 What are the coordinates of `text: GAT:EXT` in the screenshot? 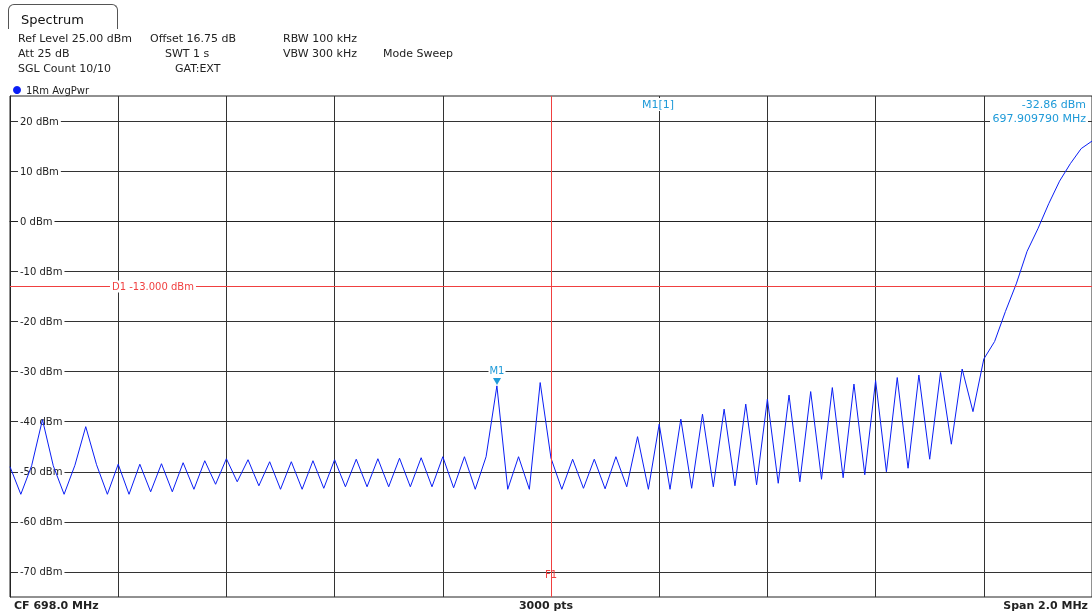 It's located at (198, 68).